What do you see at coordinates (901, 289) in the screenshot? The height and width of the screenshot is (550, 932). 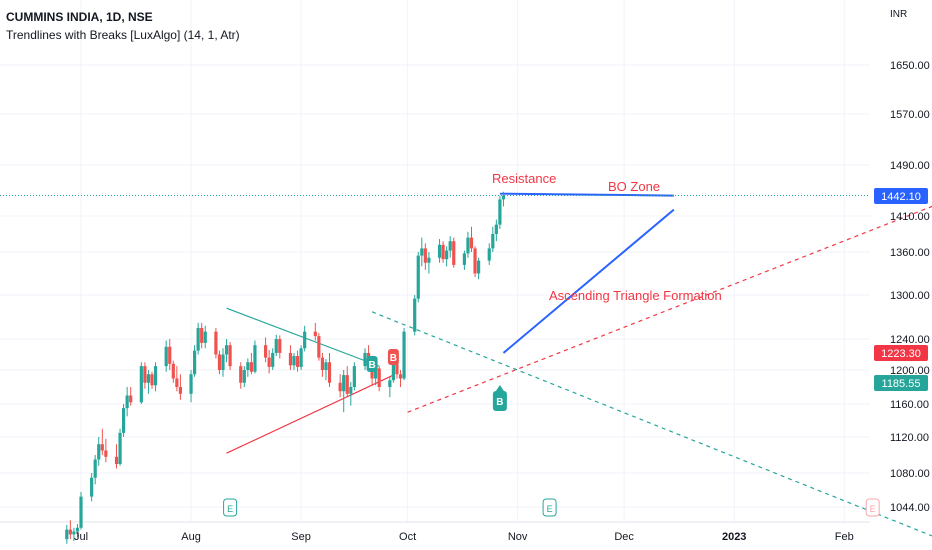 I see `price-badges: 1442.10 1223.30 1185.55` at bounding box center [901, 289].